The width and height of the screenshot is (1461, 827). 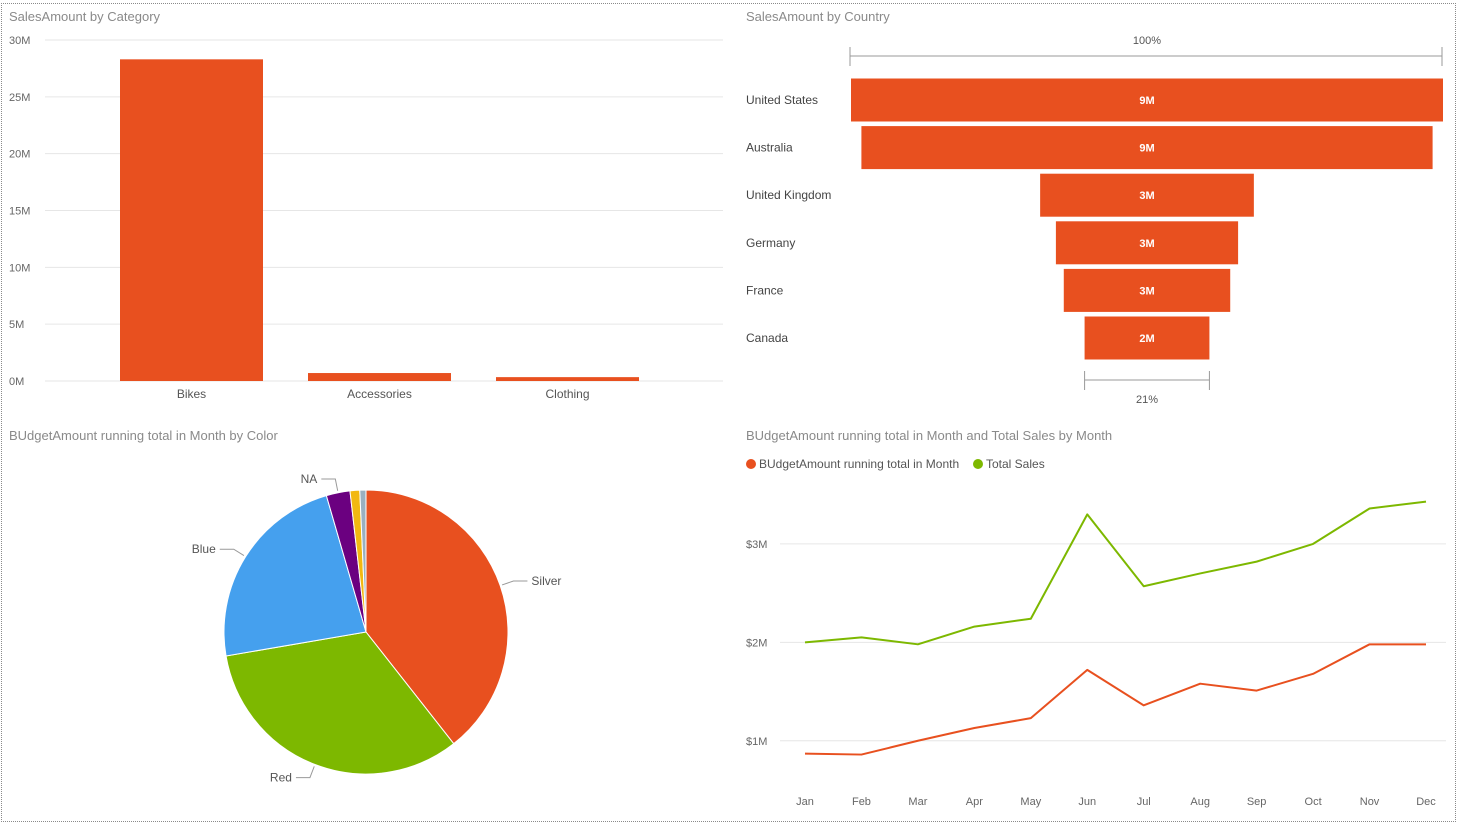 I want to click on line-x-tick-label: Apr, so click(x=974, y=802).